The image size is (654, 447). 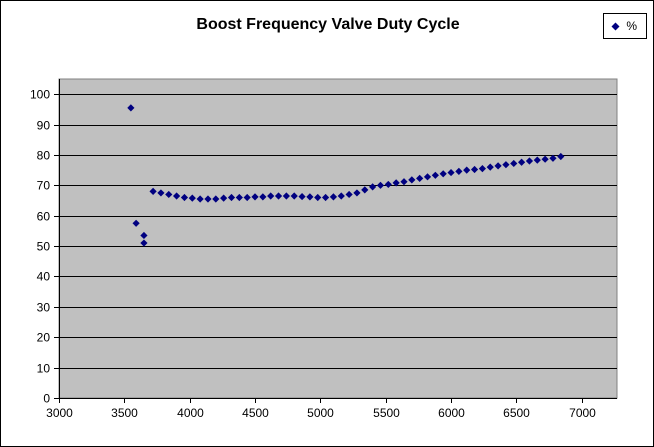 What do you see at coordinates (44, 338) in the screenshot?
I see `y-tick-label: 20` at bounding box center [44, 338].